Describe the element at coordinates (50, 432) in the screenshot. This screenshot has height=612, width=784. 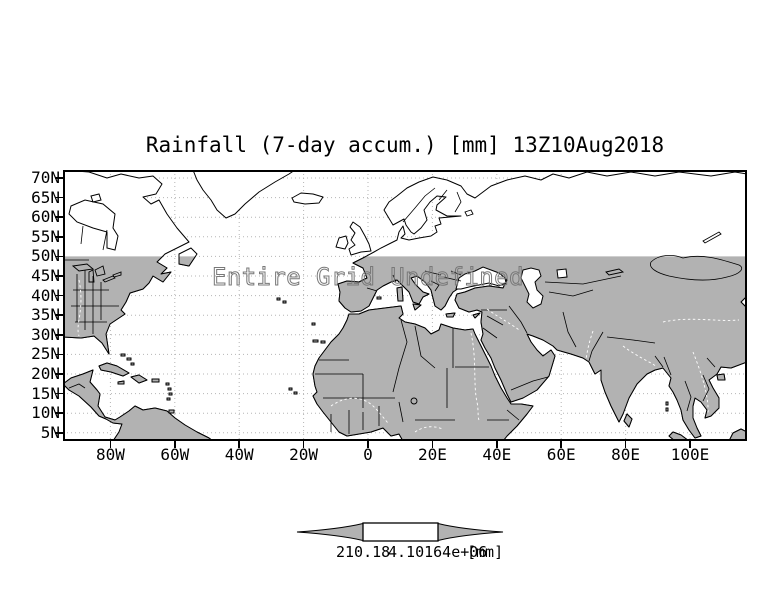
I see `y-tick-label: 5N` at that location.